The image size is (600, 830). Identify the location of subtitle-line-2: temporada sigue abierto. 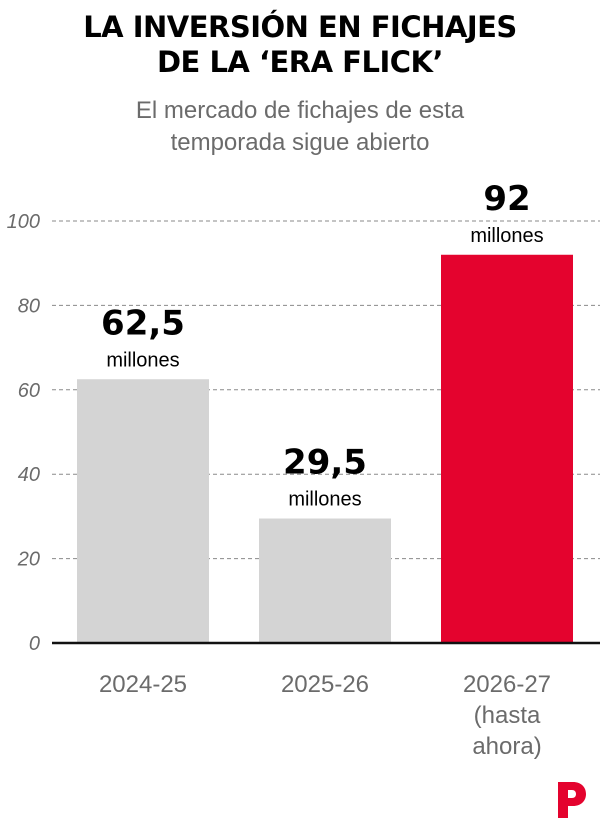
(300, 142).